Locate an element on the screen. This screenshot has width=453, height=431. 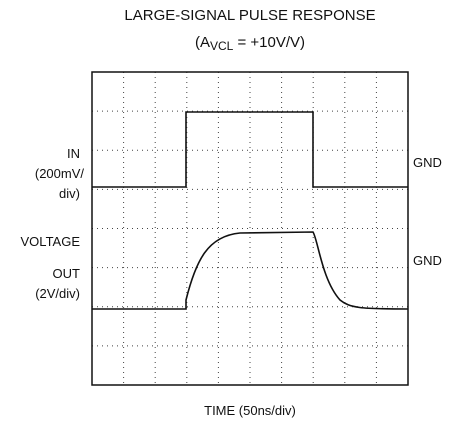
out-label: OUT is located at coordinates (67, 273).